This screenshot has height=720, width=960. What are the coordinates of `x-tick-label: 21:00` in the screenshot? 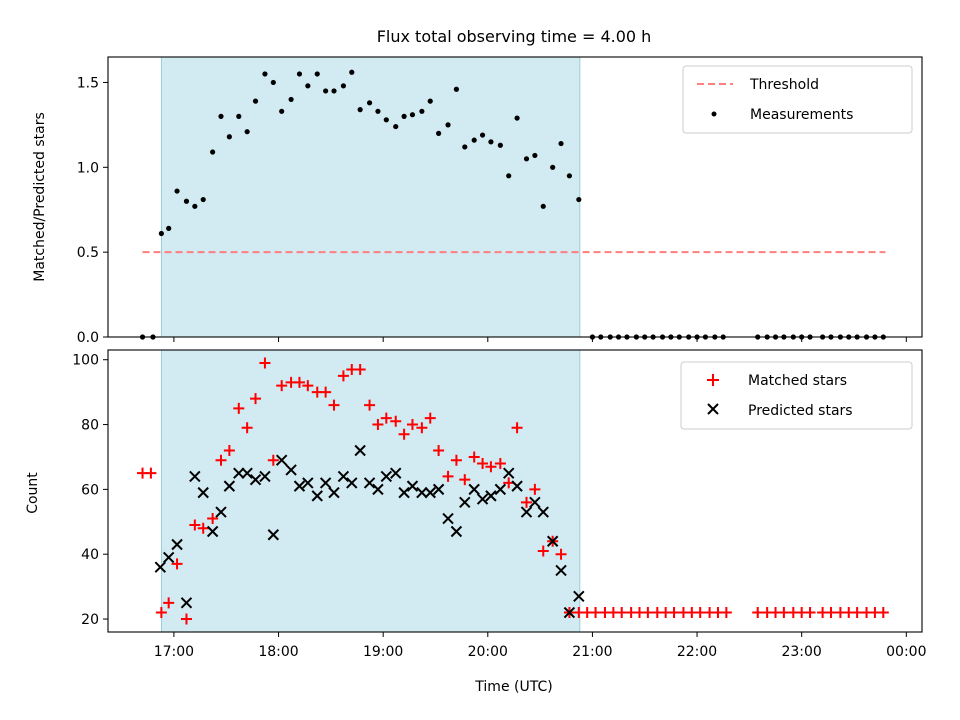 It's located at (592, 652).